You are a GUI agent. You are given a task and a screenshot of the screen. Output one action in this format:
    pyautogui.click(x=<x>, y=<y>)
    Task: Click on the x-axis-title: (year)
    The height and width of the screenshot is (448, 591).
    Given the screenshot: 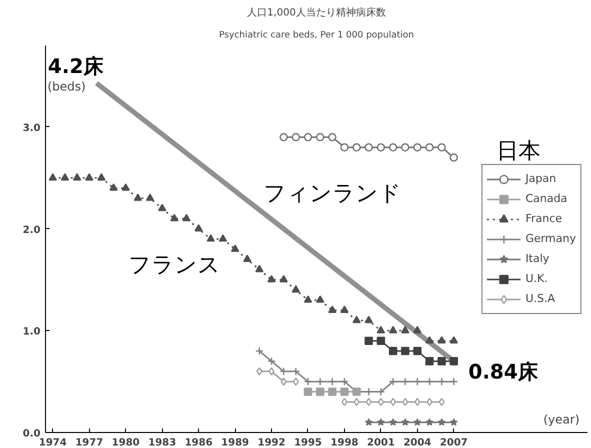 What is the action you would take?
    pyautogui.click(x=561, y=419)
    